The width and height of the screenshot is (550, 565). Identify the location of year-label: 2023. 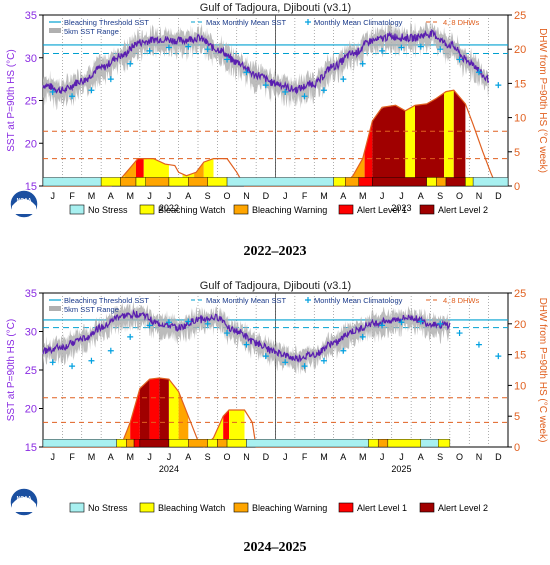
(401, 208).